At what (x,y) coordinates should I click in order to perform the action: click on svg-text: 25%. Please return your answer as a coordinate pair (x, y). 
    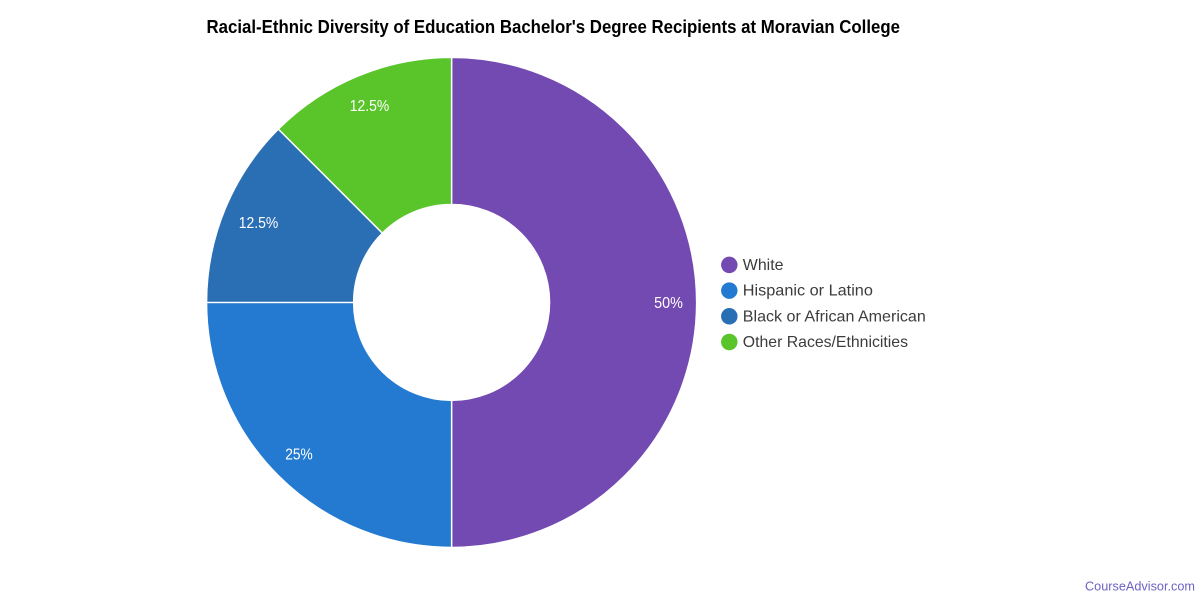
    Looking at the image, I should click on (299, 455).